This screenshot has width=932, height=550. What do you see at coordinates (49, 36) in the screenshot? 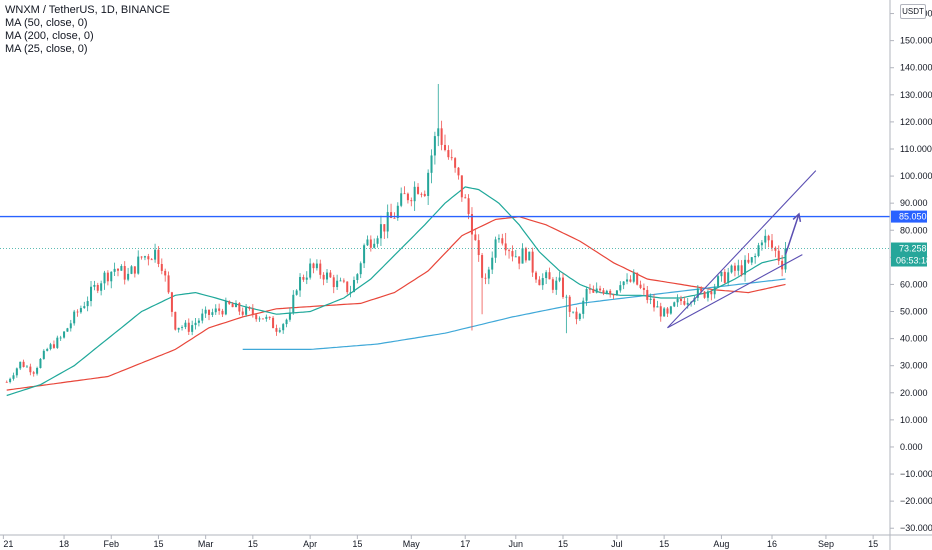
I see `indicator-ma200: MA (200, close, 0)` at bounding box center [49, 36].